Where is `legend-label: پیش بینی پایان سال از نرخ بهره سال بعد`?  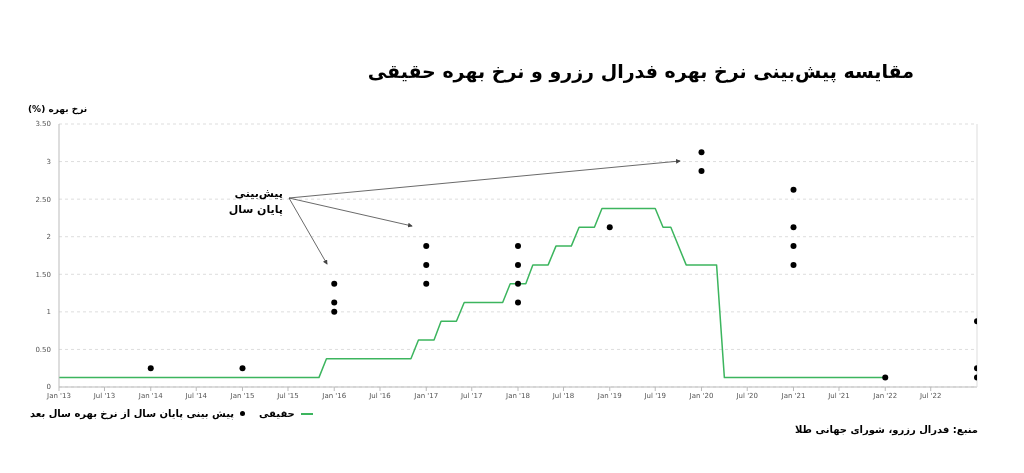 legend-label: پیش بینی پایان سال از نرخ بهره سال بعد is located at coordinates (132, 413).